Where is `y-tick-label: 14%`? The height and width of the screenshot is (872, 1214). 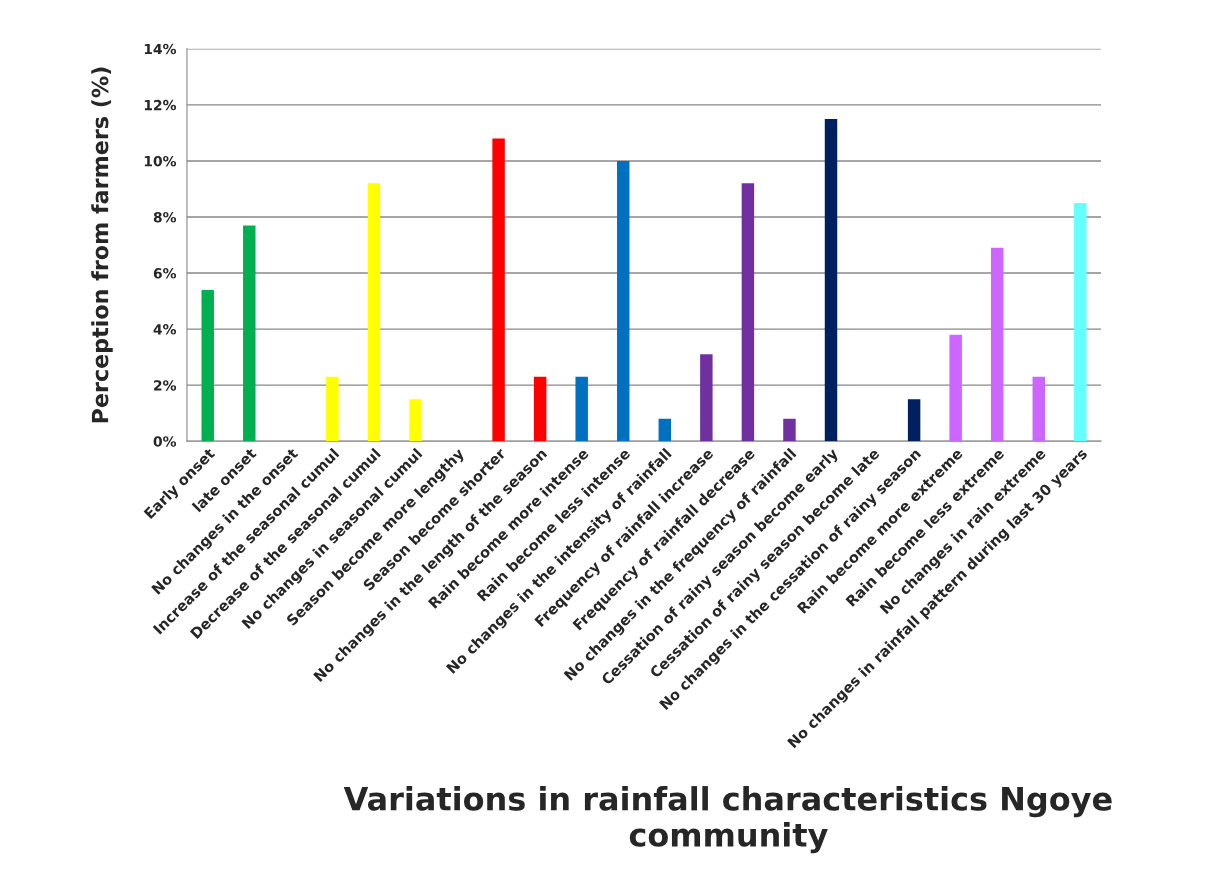 y-tick-label: 14% is located at coordinates (160, 49).